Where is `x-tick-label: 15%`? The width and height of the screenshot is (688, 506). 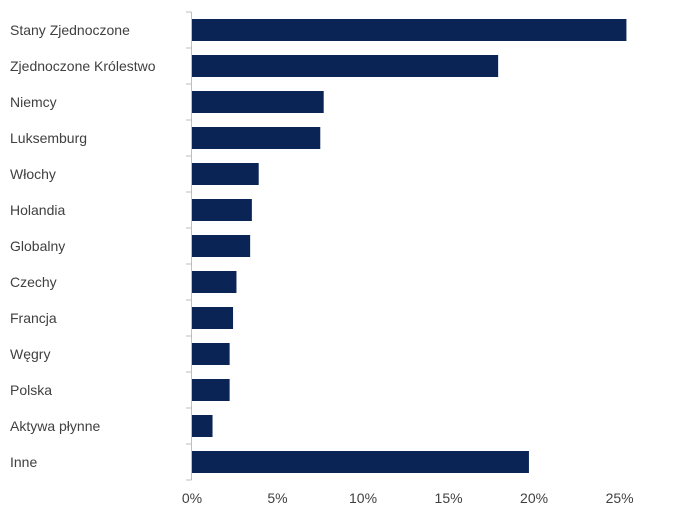 x-tick-label: 15% is located at coordinates (449, 498).